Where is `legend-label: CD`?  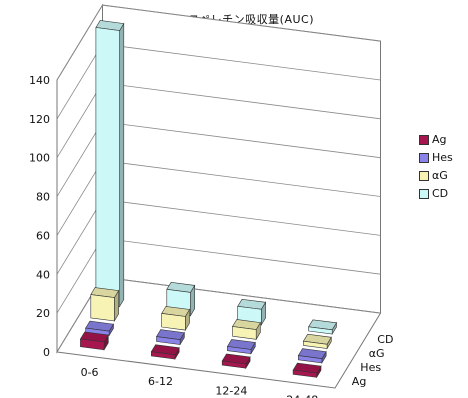 legend-label: CD is located at coordinates (440, 193).